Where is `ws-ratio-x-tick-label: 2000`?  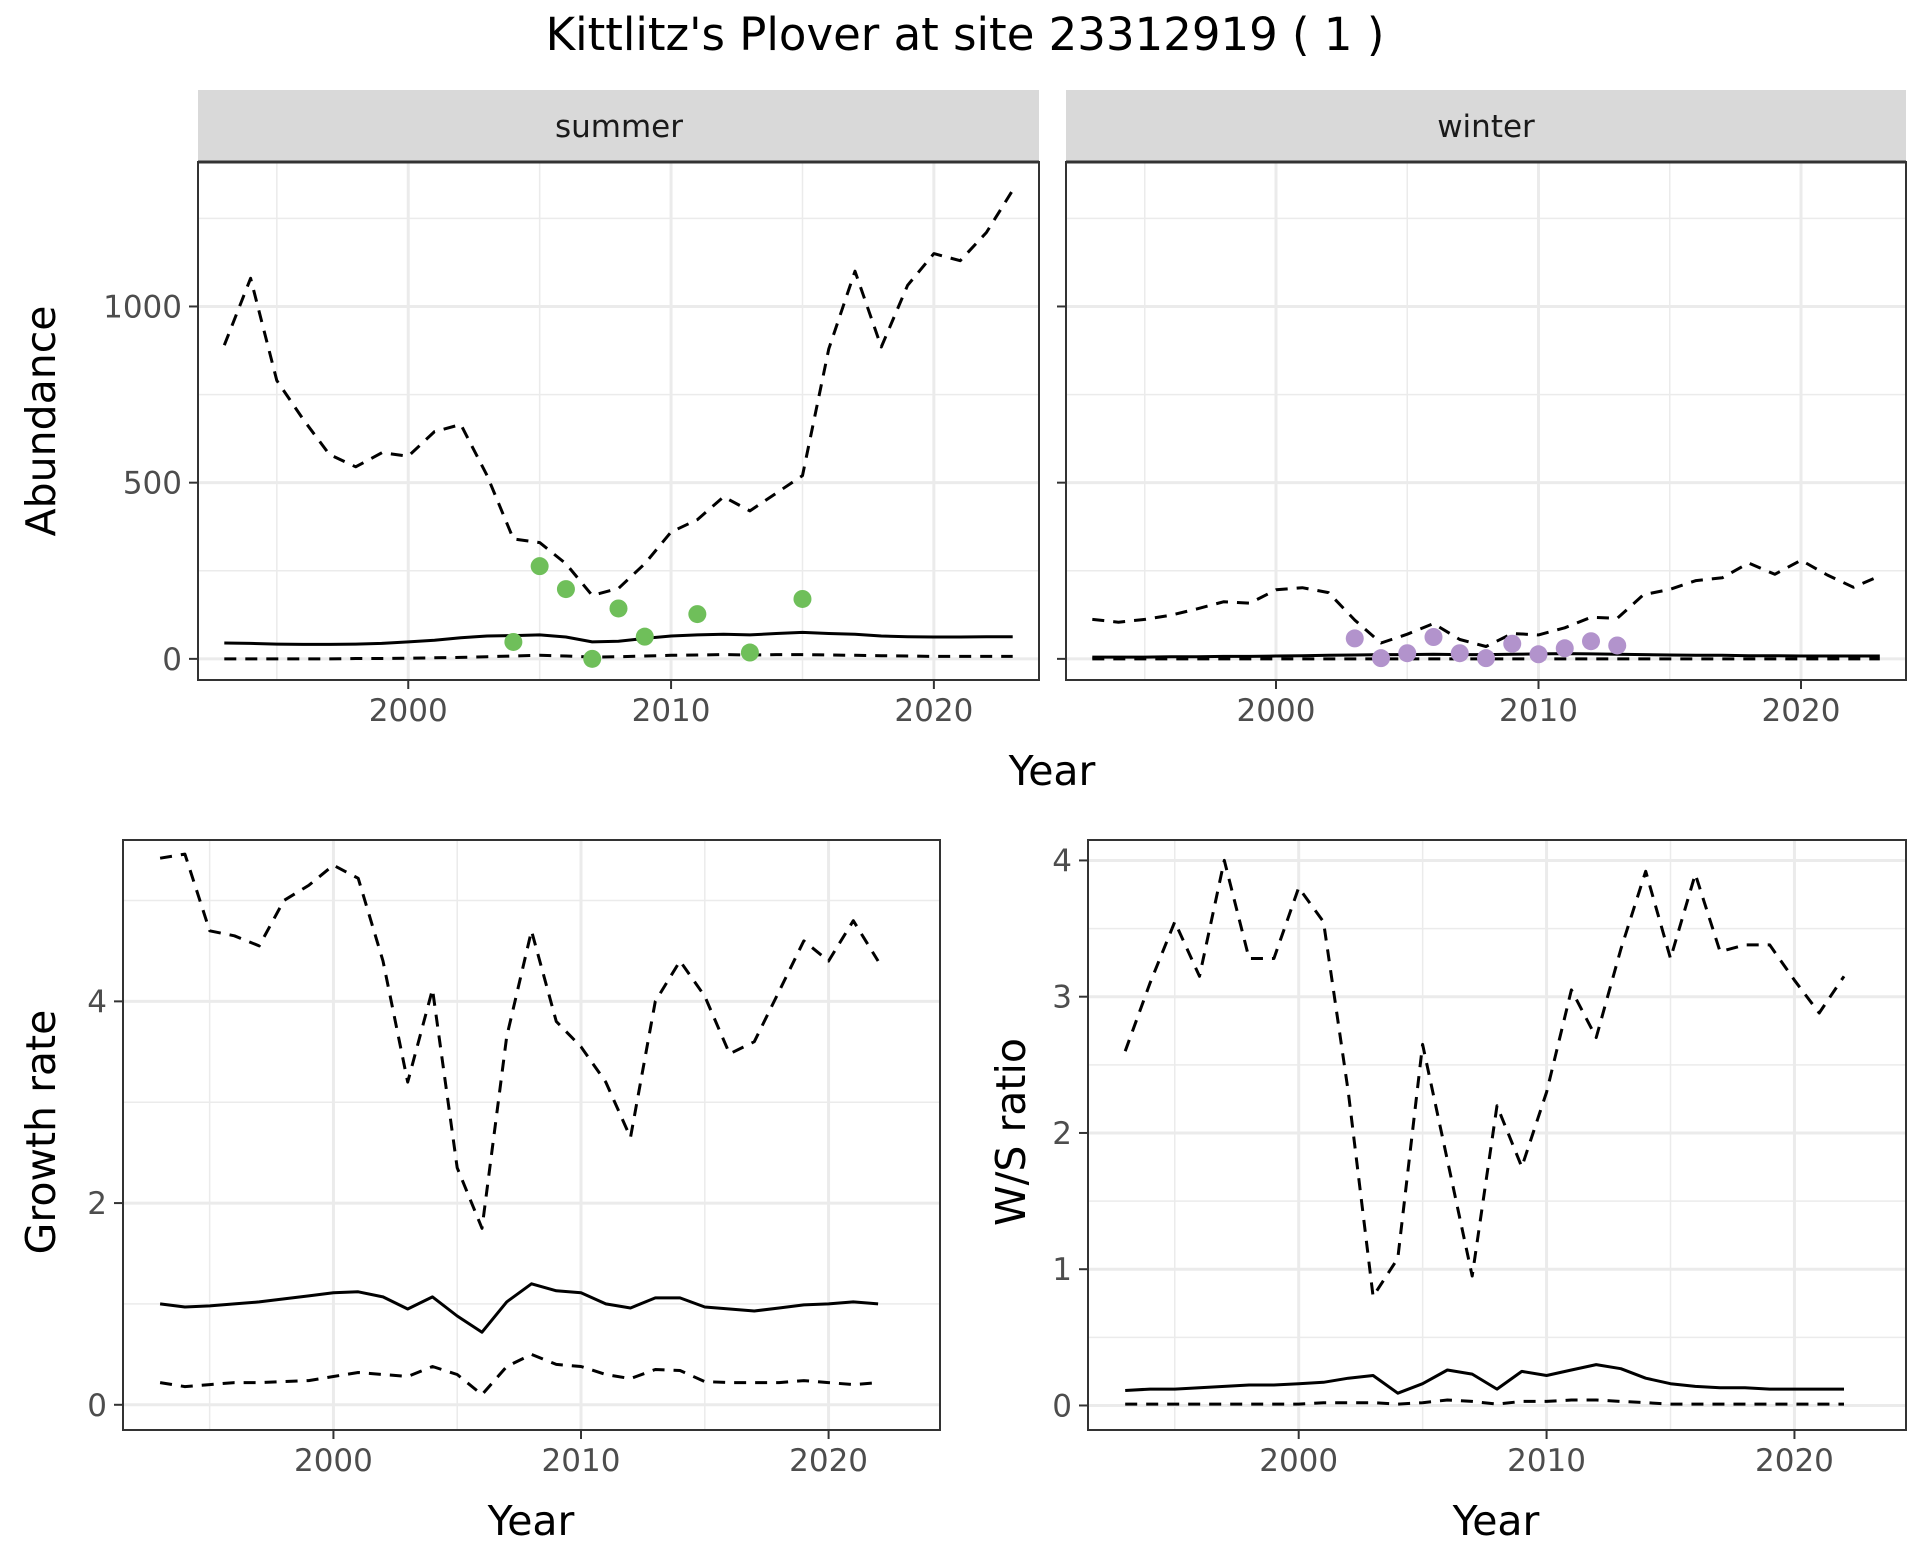
ws-ratio-x-tick-label: 2000 is located at coordinates (1298, 1461).